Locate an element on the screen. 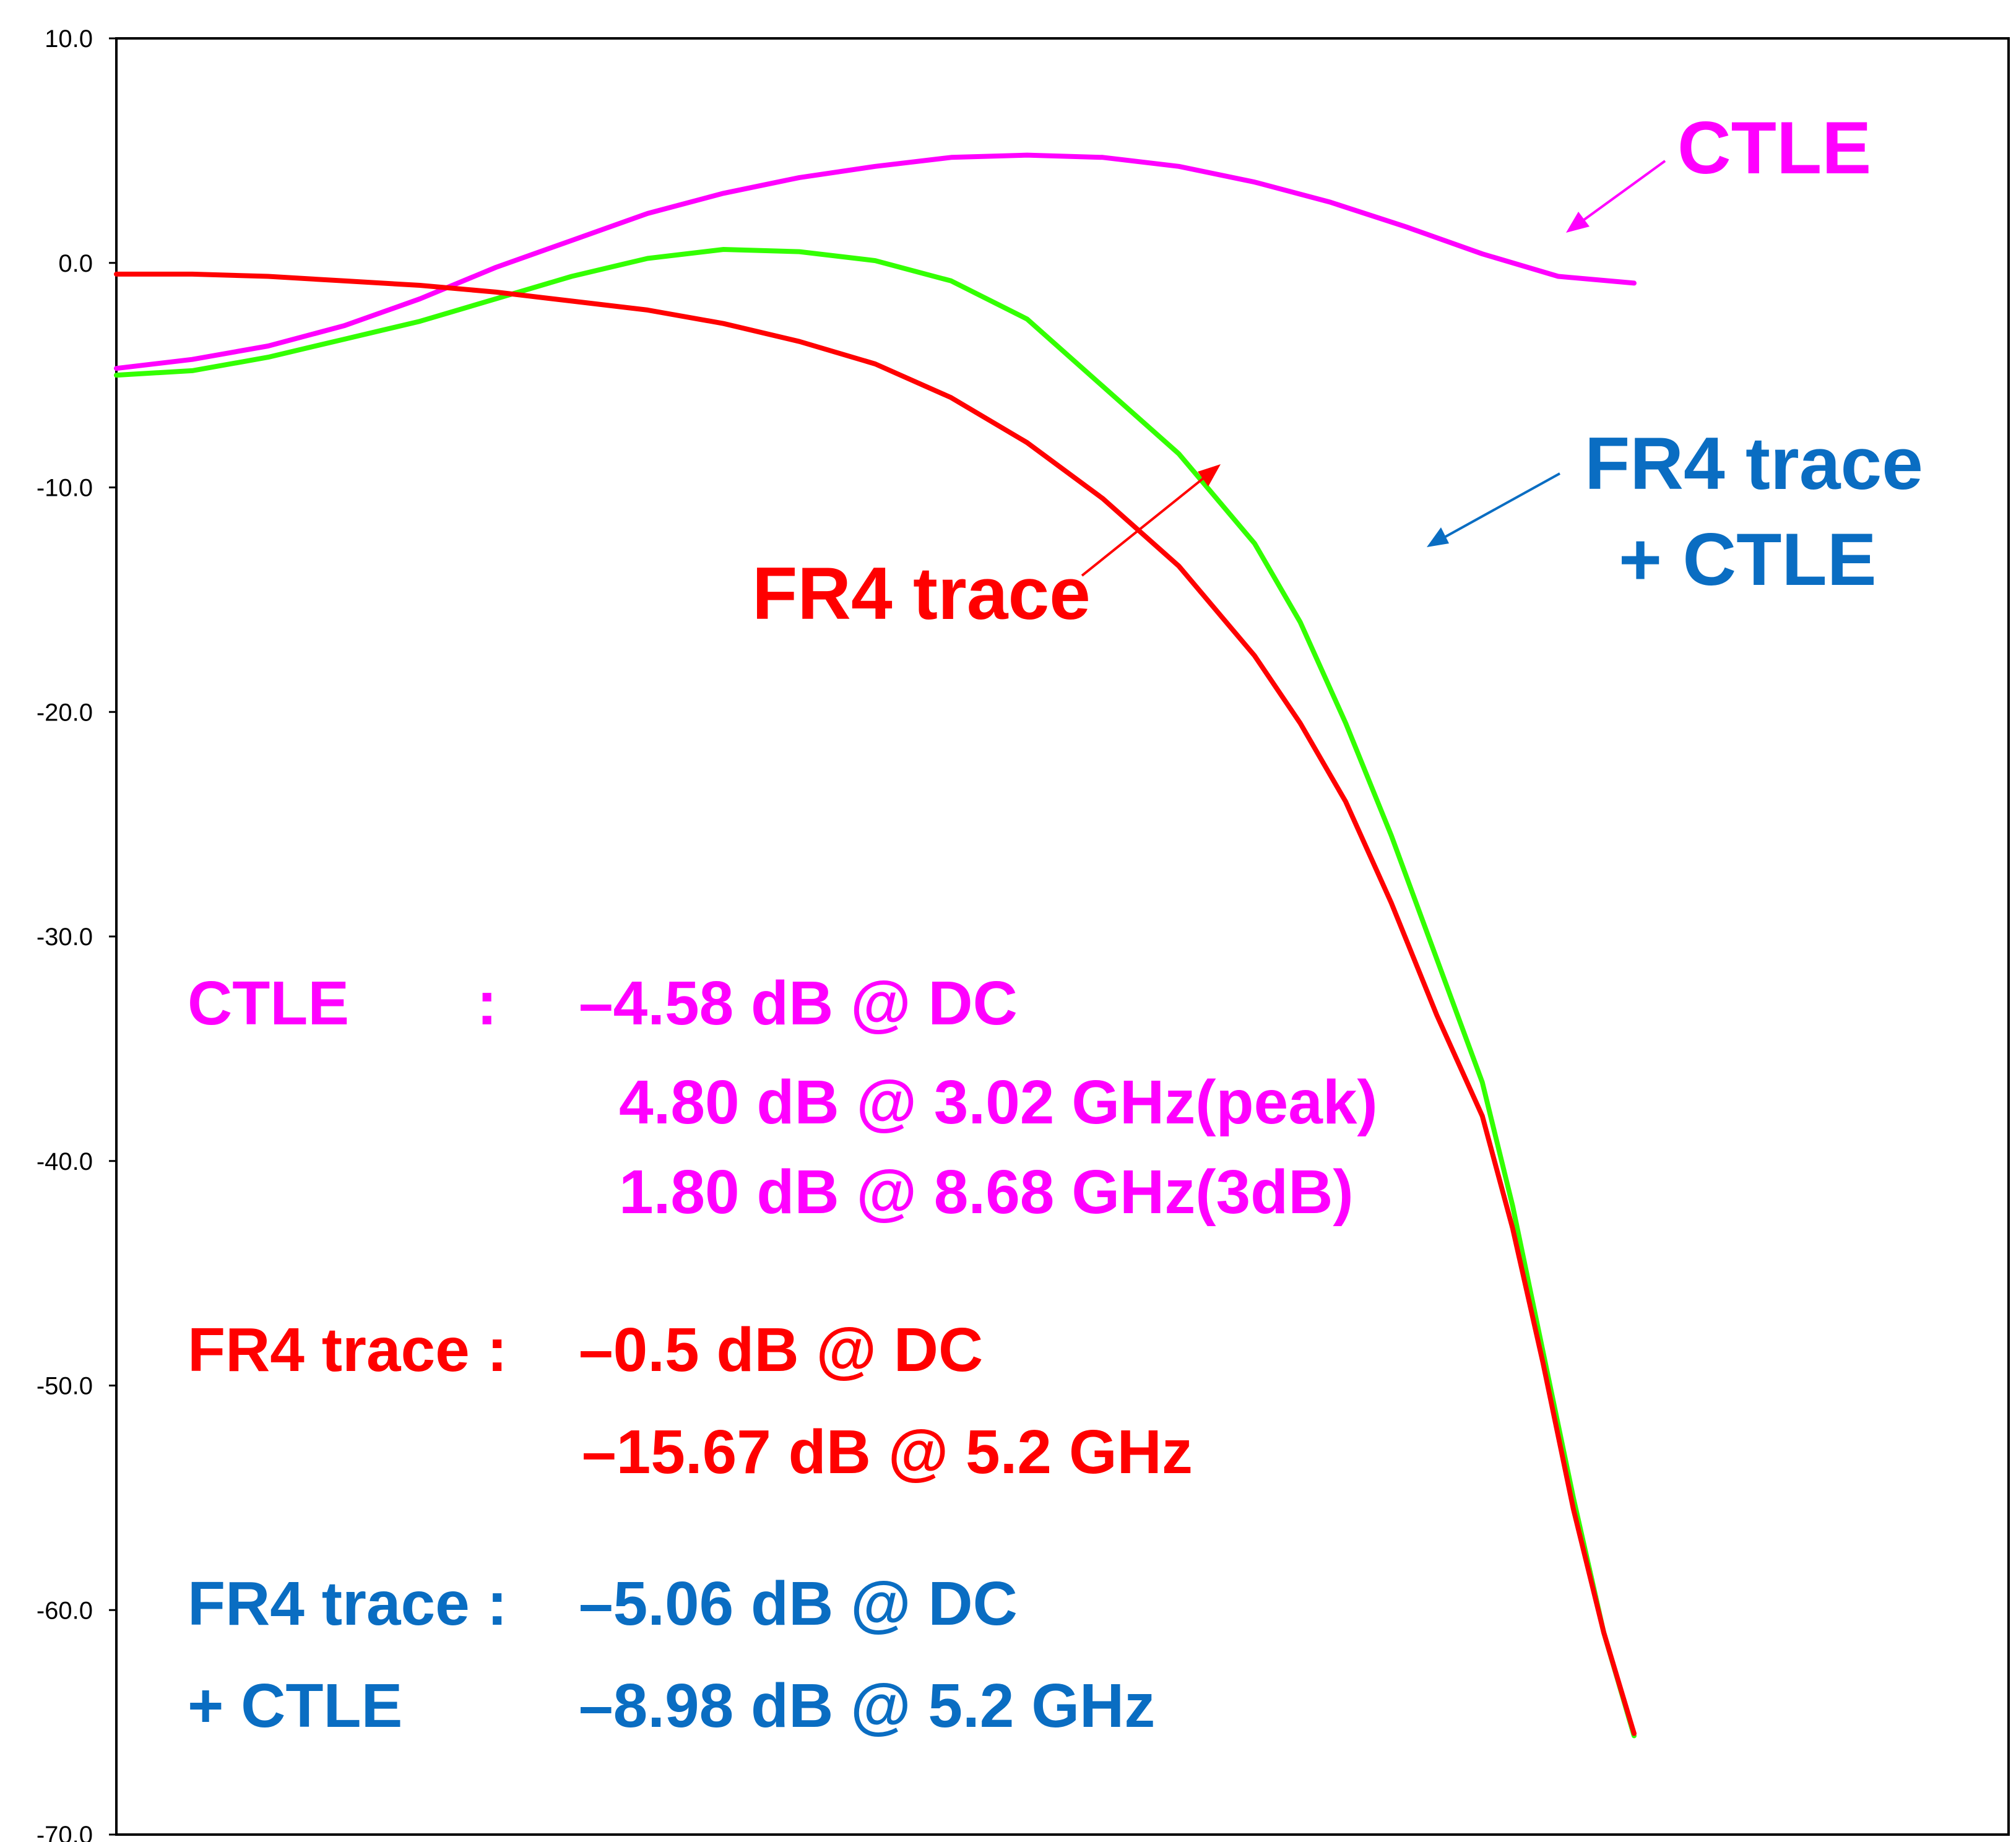 The width and height of the screenshot is (2016, 1842). y-tick-label: 10.0 is located at coordinates (69, 39).